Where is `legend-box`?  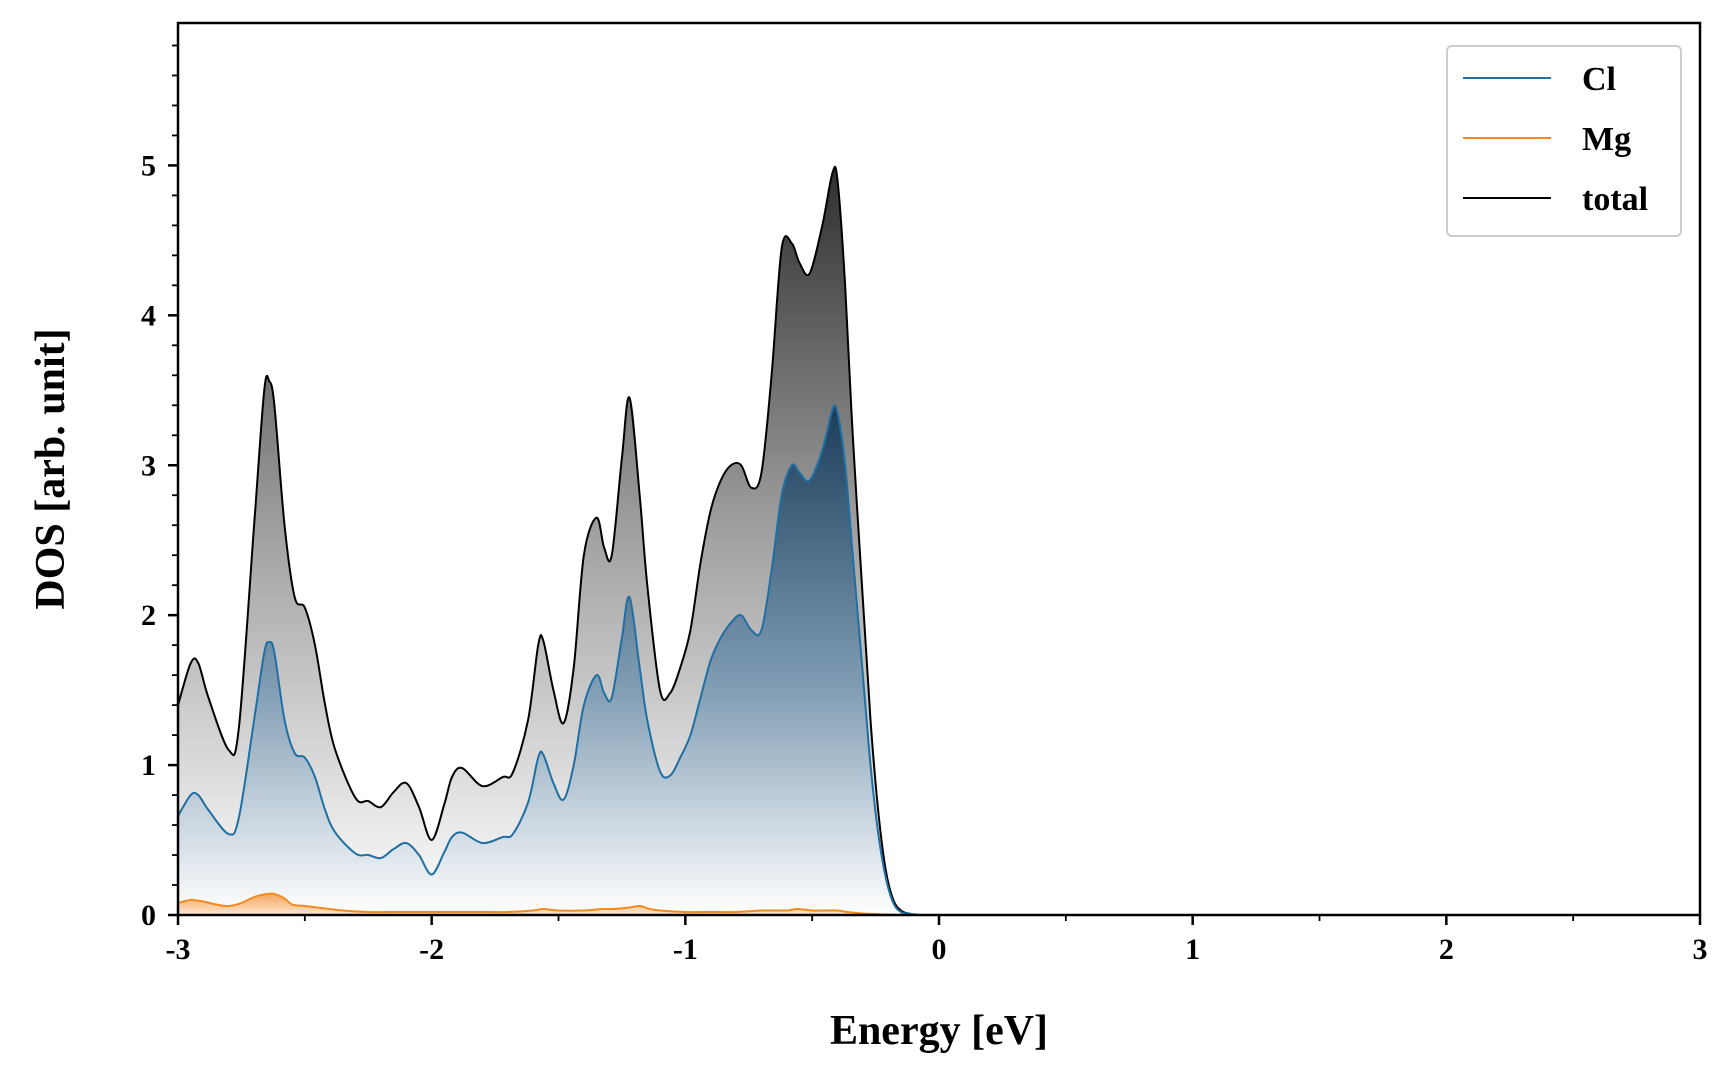 legend-box is located at coordinates (1564, 141).